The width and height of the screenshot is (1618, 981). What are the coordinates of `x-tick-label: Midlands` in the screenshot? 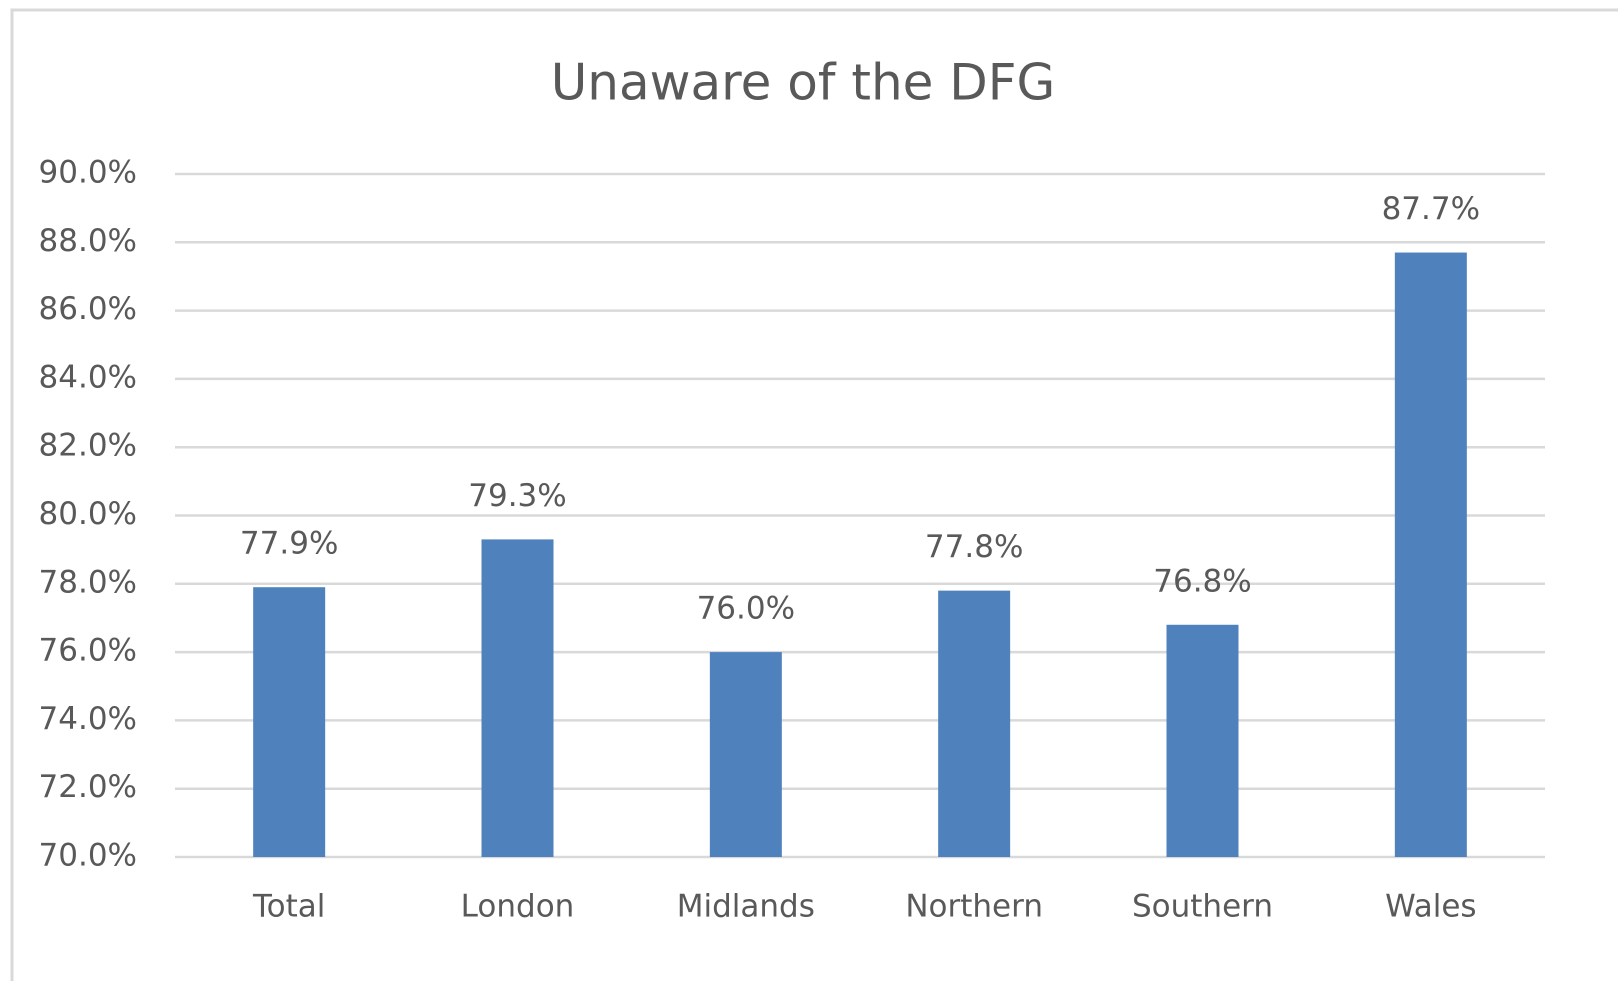 It's located at (746, 907).